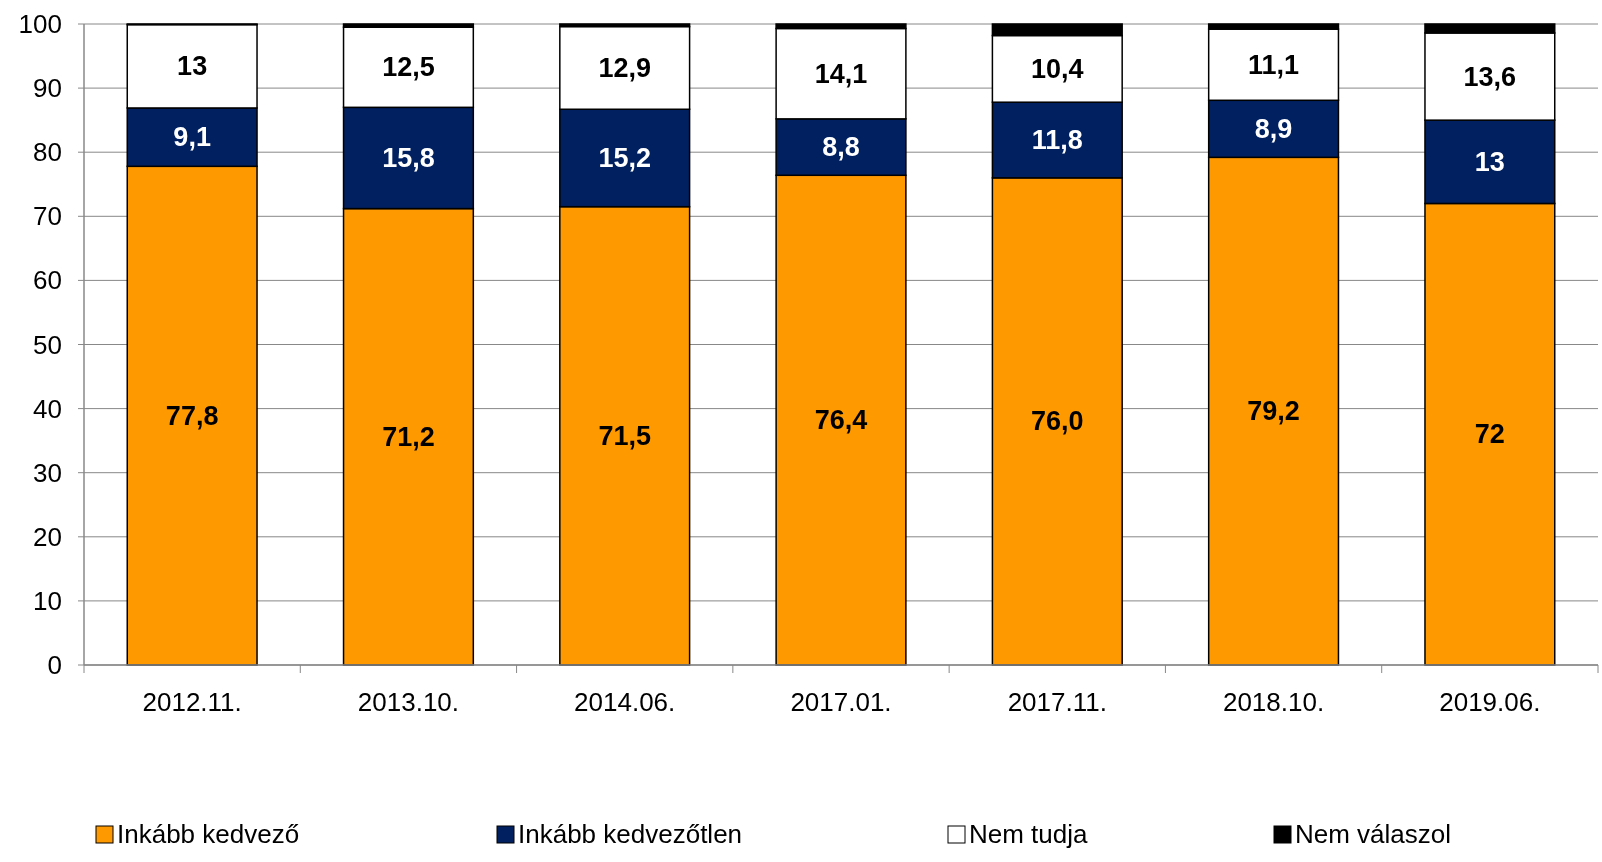  What do you see at coordinates (47, 600) in the screenshot?
I see `y-tick-label: 10` at bounding box center [47, 600].